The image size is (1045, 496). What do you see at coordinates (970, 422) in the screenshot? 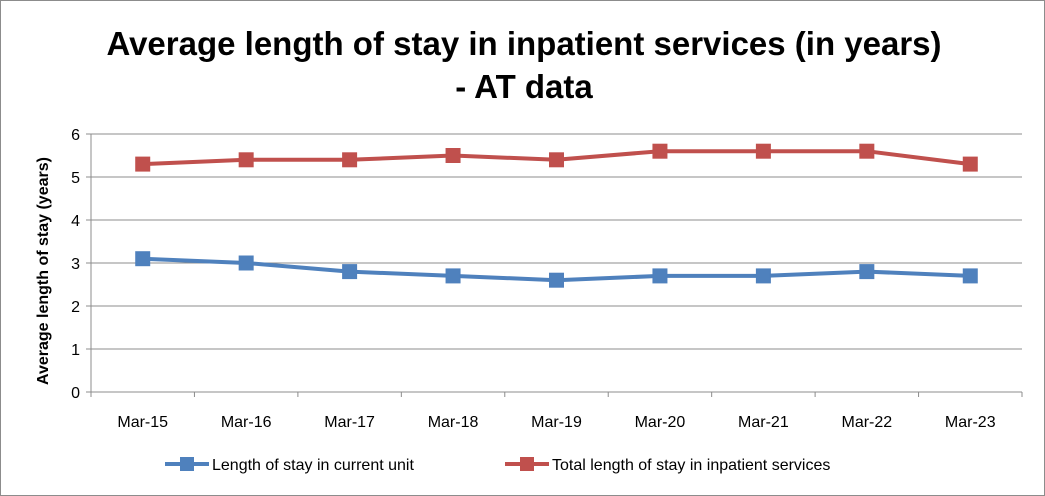
I see `x-tick-label: Mar-23` at bounding box center [970, 422].